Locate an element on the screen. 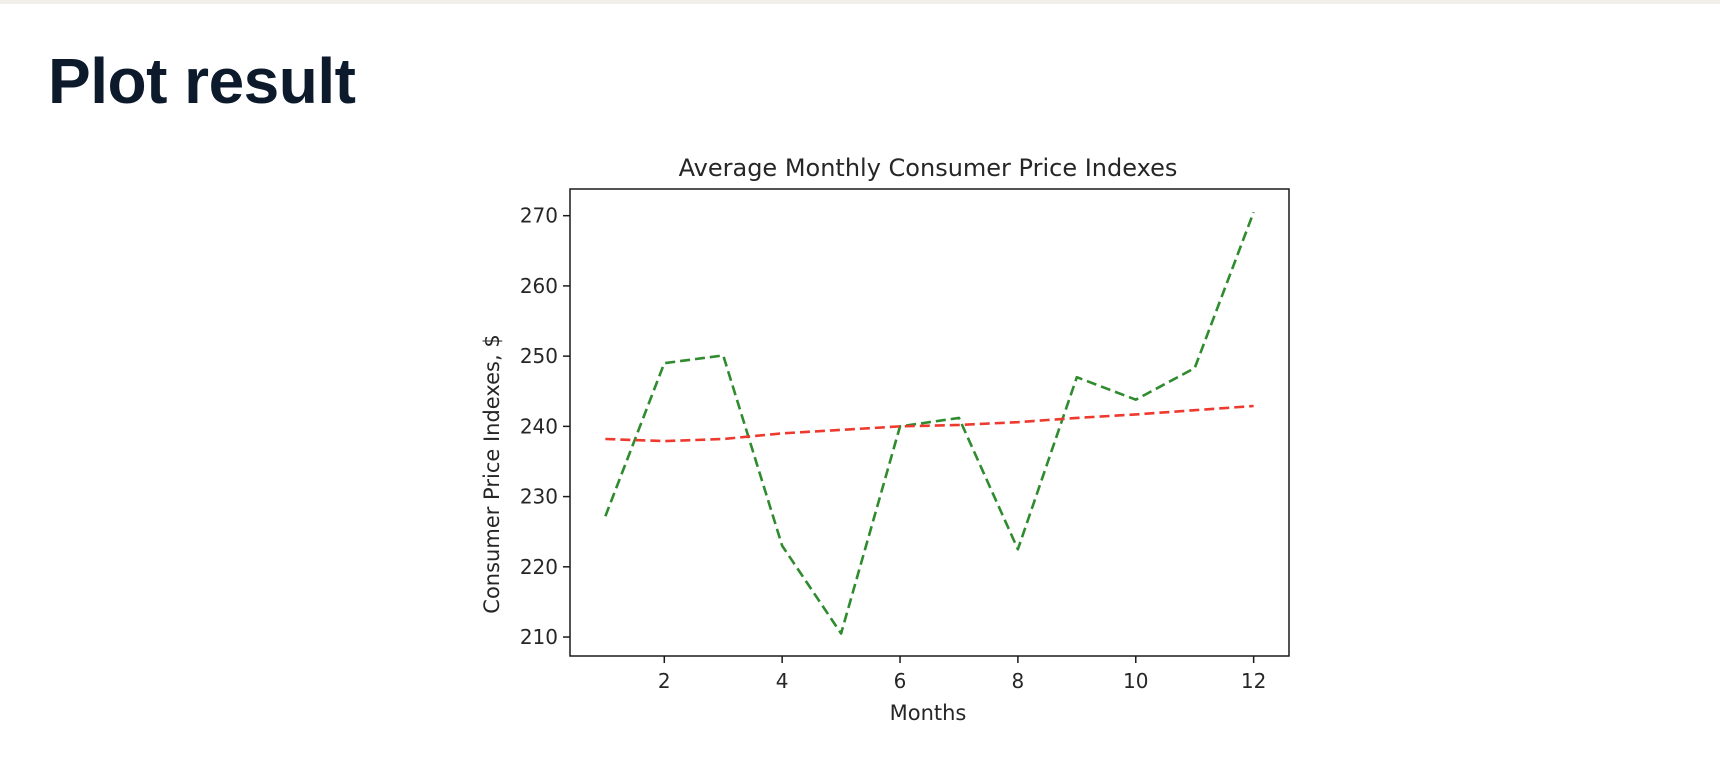  y-axis-ticks: 210 220 230 240 250 260 270 is located at coordinates (545, 426).